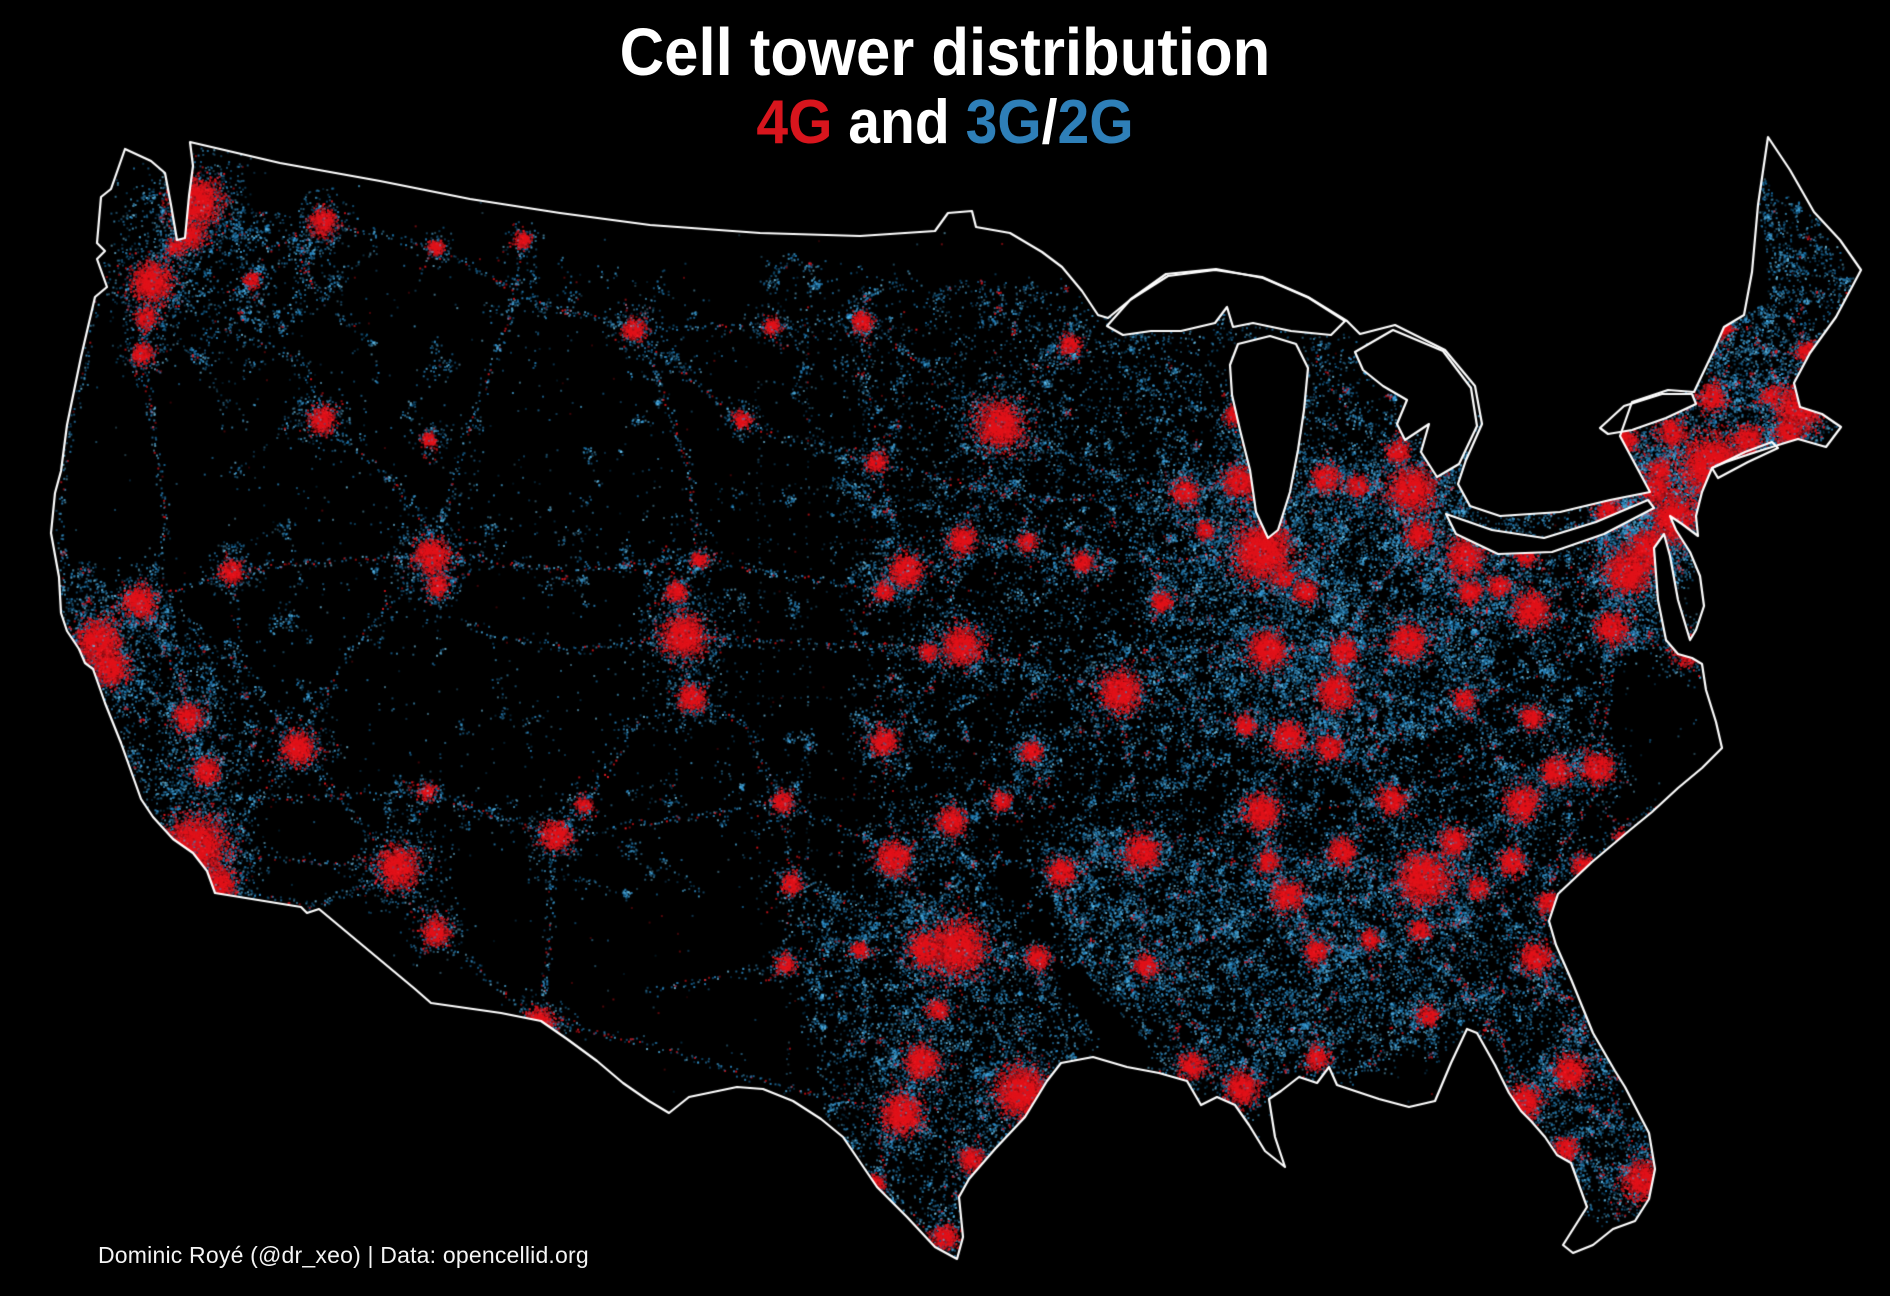 The image size is (1890, 1296). I want to click on subtitle-part-slash: /, so click(1049, 123).